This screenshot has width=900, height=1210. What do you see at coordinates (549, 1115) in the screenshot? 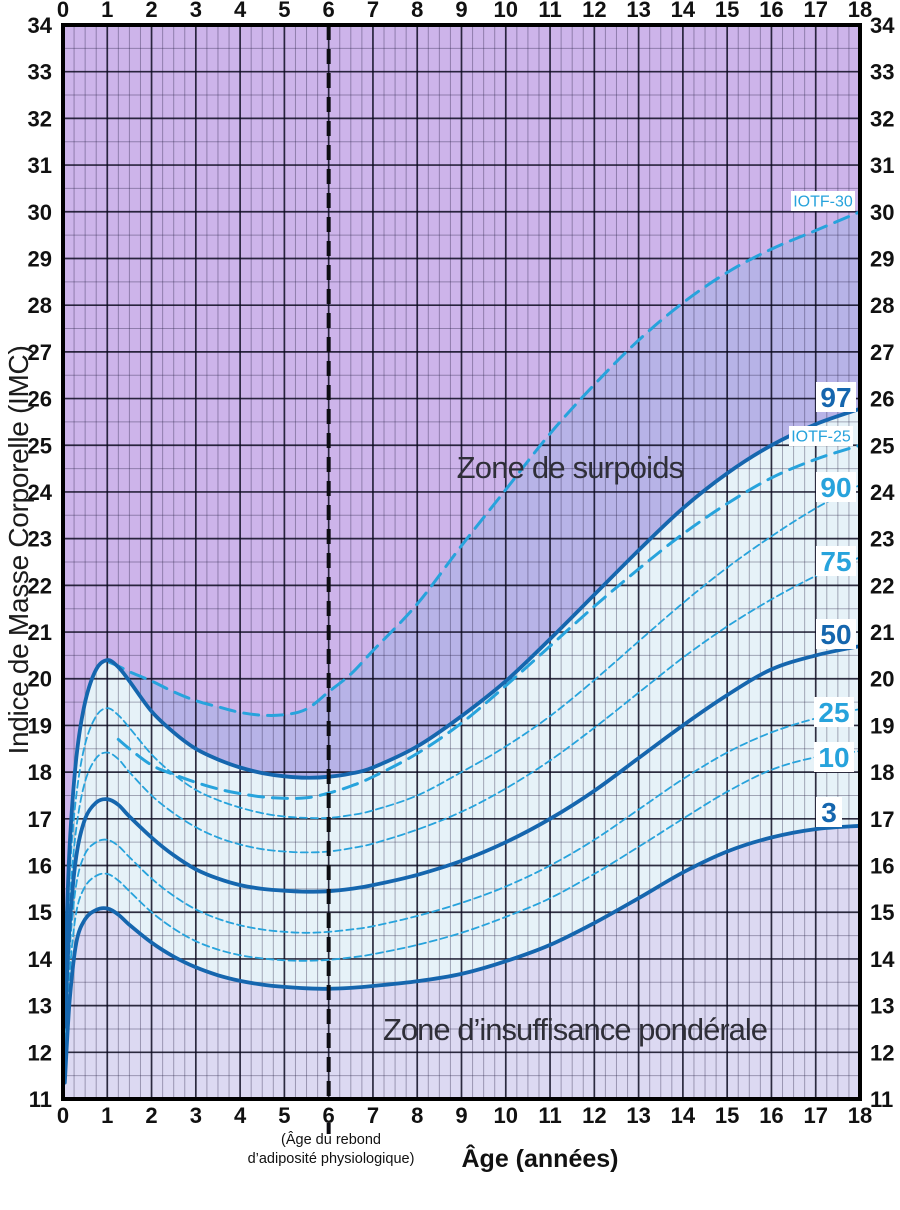
I see `x-tick-bottom-11: 11` at bounding box center [549, 1115].